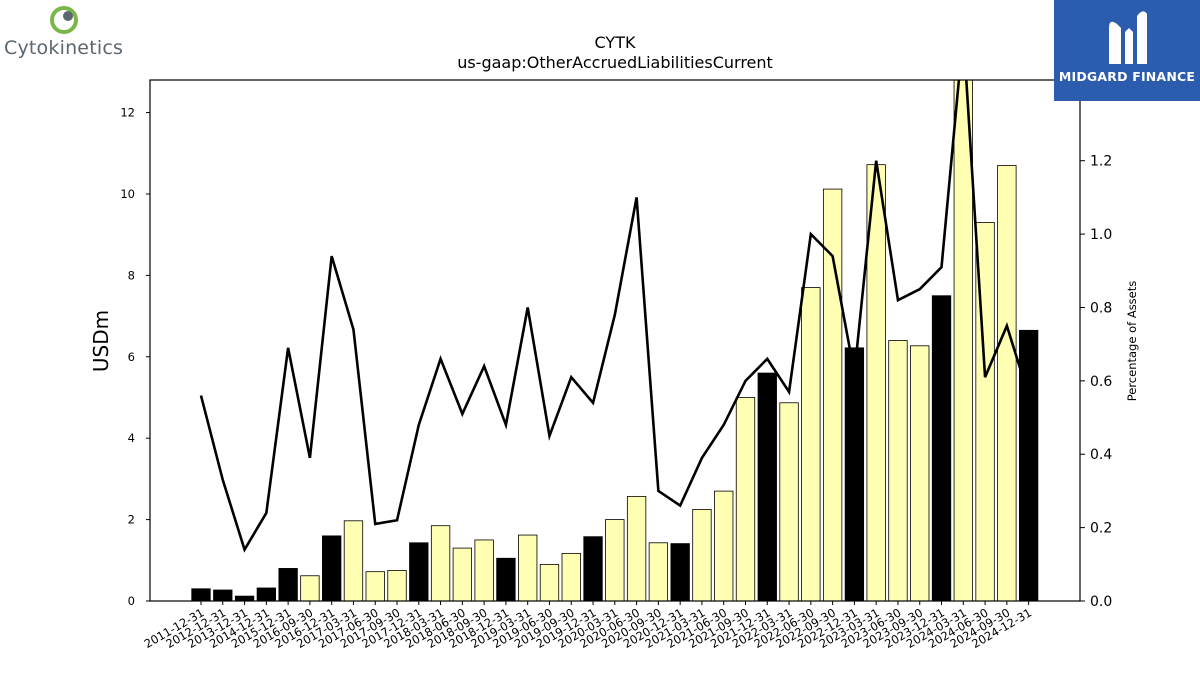 This screenshot has height=675, width=1200. What do you see at coordinates (131, 275) in the screenshot?
I see `y-tick-label: 8` at bounding box center [131, 275].